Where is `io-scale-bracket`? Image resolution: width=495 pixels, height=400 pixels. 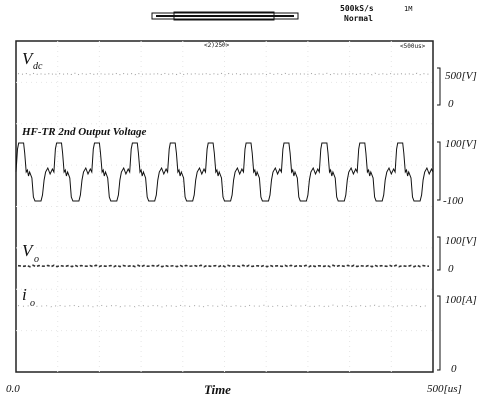 io-scale-bracket is located at coordinates (439, 333).